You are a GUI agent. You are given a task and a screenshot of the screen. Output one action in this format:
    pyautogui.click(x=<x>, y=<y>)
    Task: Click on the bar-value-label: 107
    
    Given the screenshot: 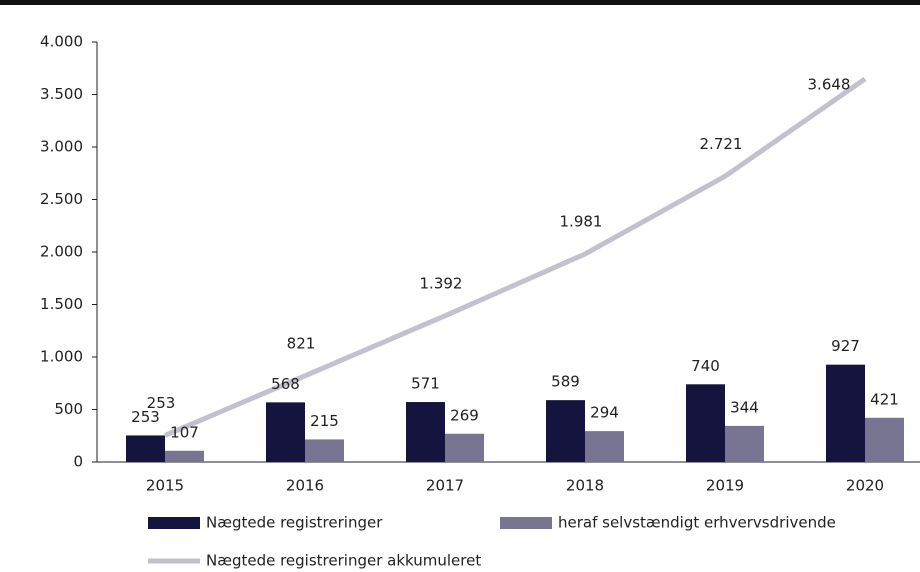 What is the action you would take?
    pyautogui.click(x=184, y=432)
    